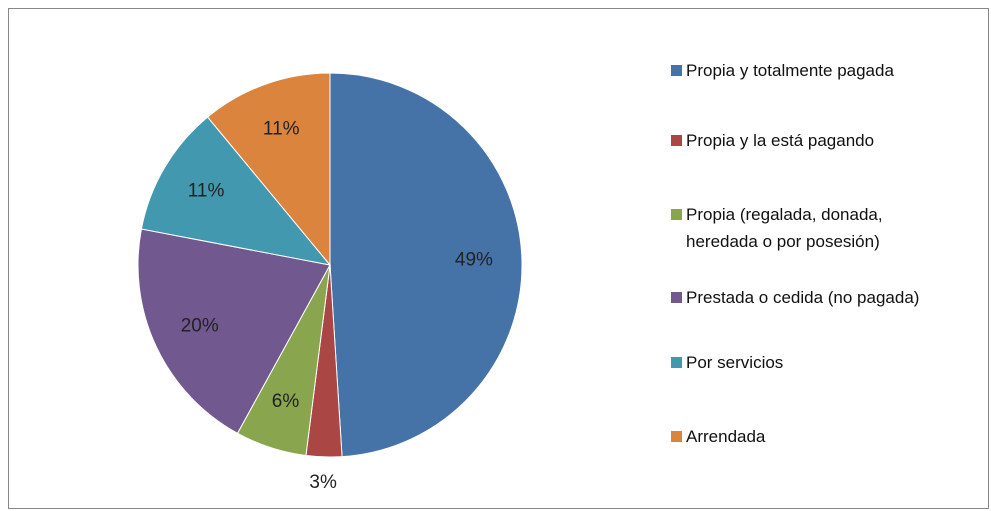 Image resolution: width=991 pixels, height=511 pixels. I want to click on data-label: 49%, so click(474, 259).